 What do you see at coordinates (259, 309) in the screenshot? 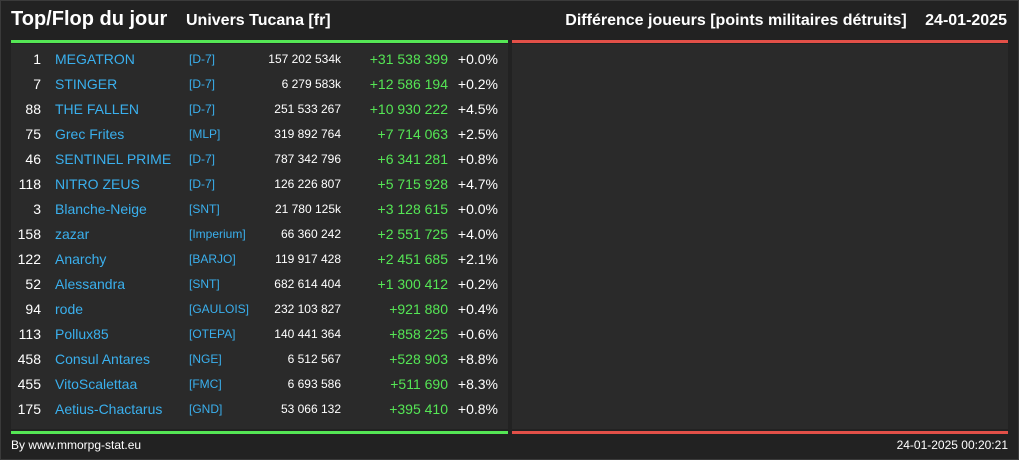
I see `table-row: 94 rode [GAULOIS] 232 103 827 +921 880 +0.4%` at bounding box center [259, 309].